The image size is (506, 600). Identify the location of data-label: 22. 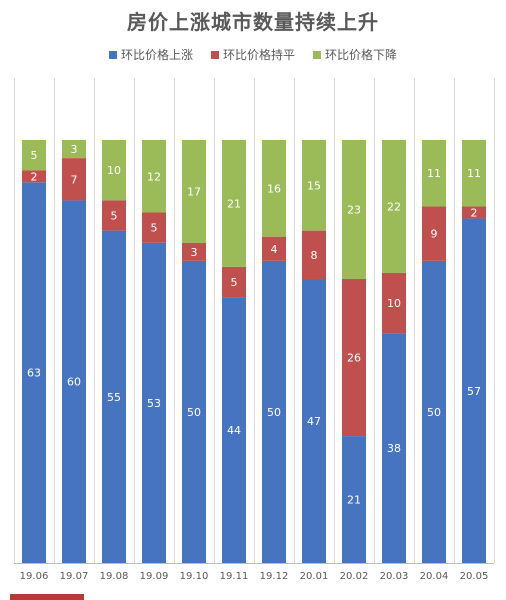
(394, 206).